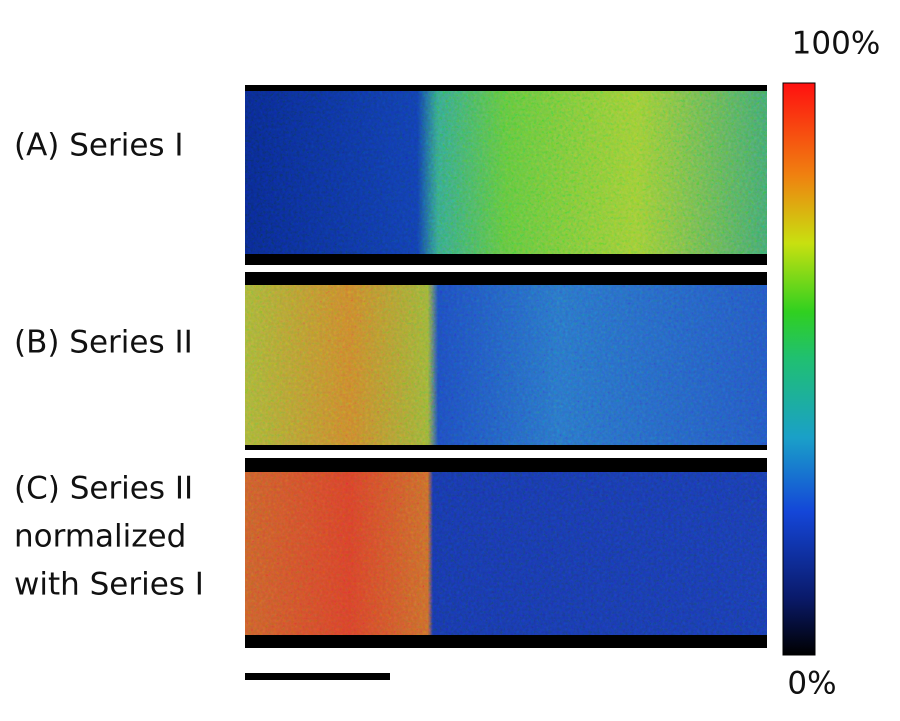 The height and width of the screenshot is (721, 900). I want to click on panel-label: normalized, so click(100, 537).